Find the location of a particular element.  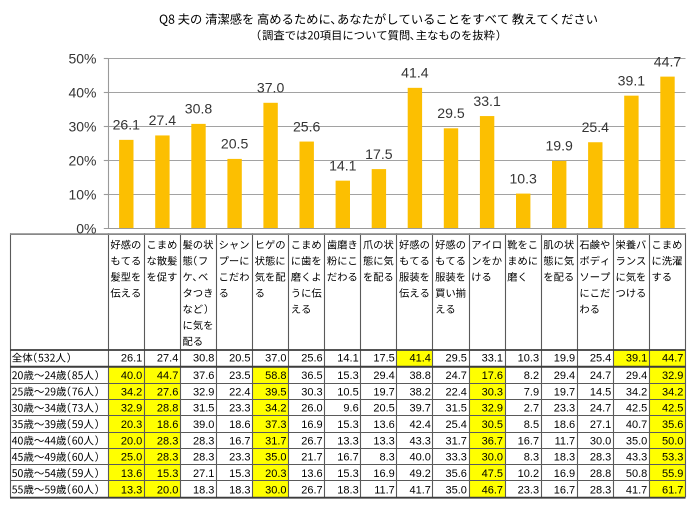

svg-text: 14.5 is located at coordinates (600, 392).